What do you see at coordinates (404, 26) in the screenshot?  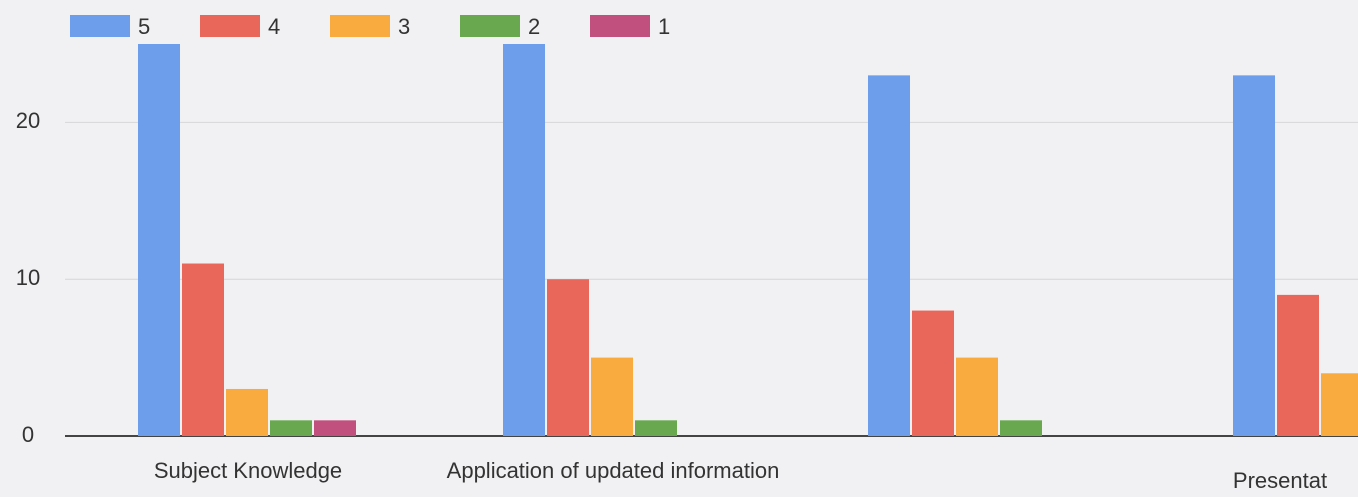 I see `legend-label: 3` at bounding box center [404, 26].